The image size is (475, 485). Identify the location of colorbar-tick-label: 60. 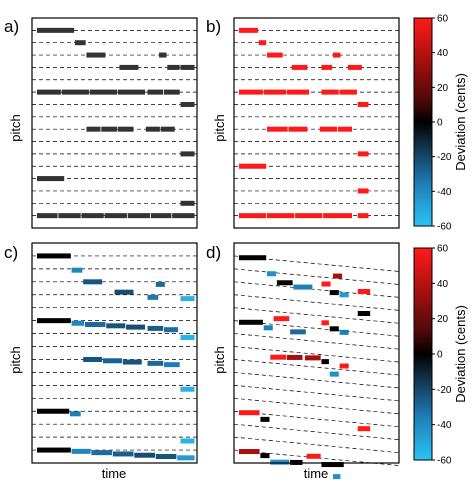
(443, 249).